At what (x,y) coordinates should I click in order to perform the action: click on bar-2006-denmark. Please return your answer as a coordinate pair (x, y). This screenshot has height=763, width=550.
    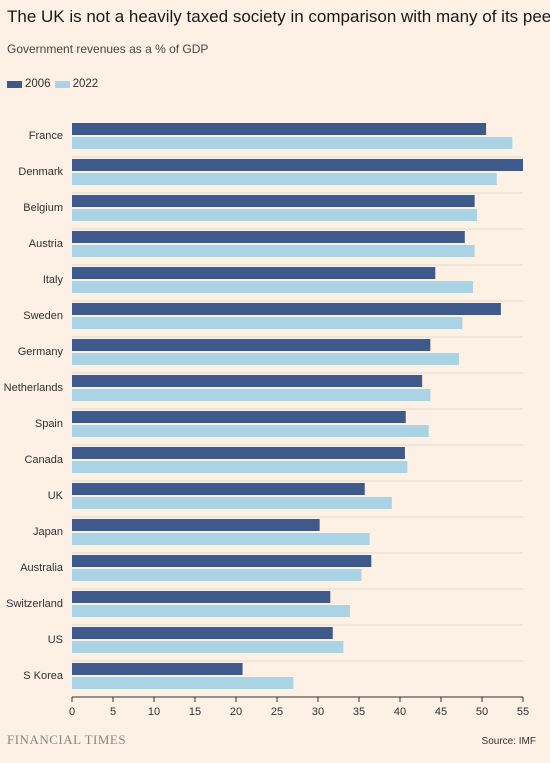
    Looking at the image, I should click on (297, 165).